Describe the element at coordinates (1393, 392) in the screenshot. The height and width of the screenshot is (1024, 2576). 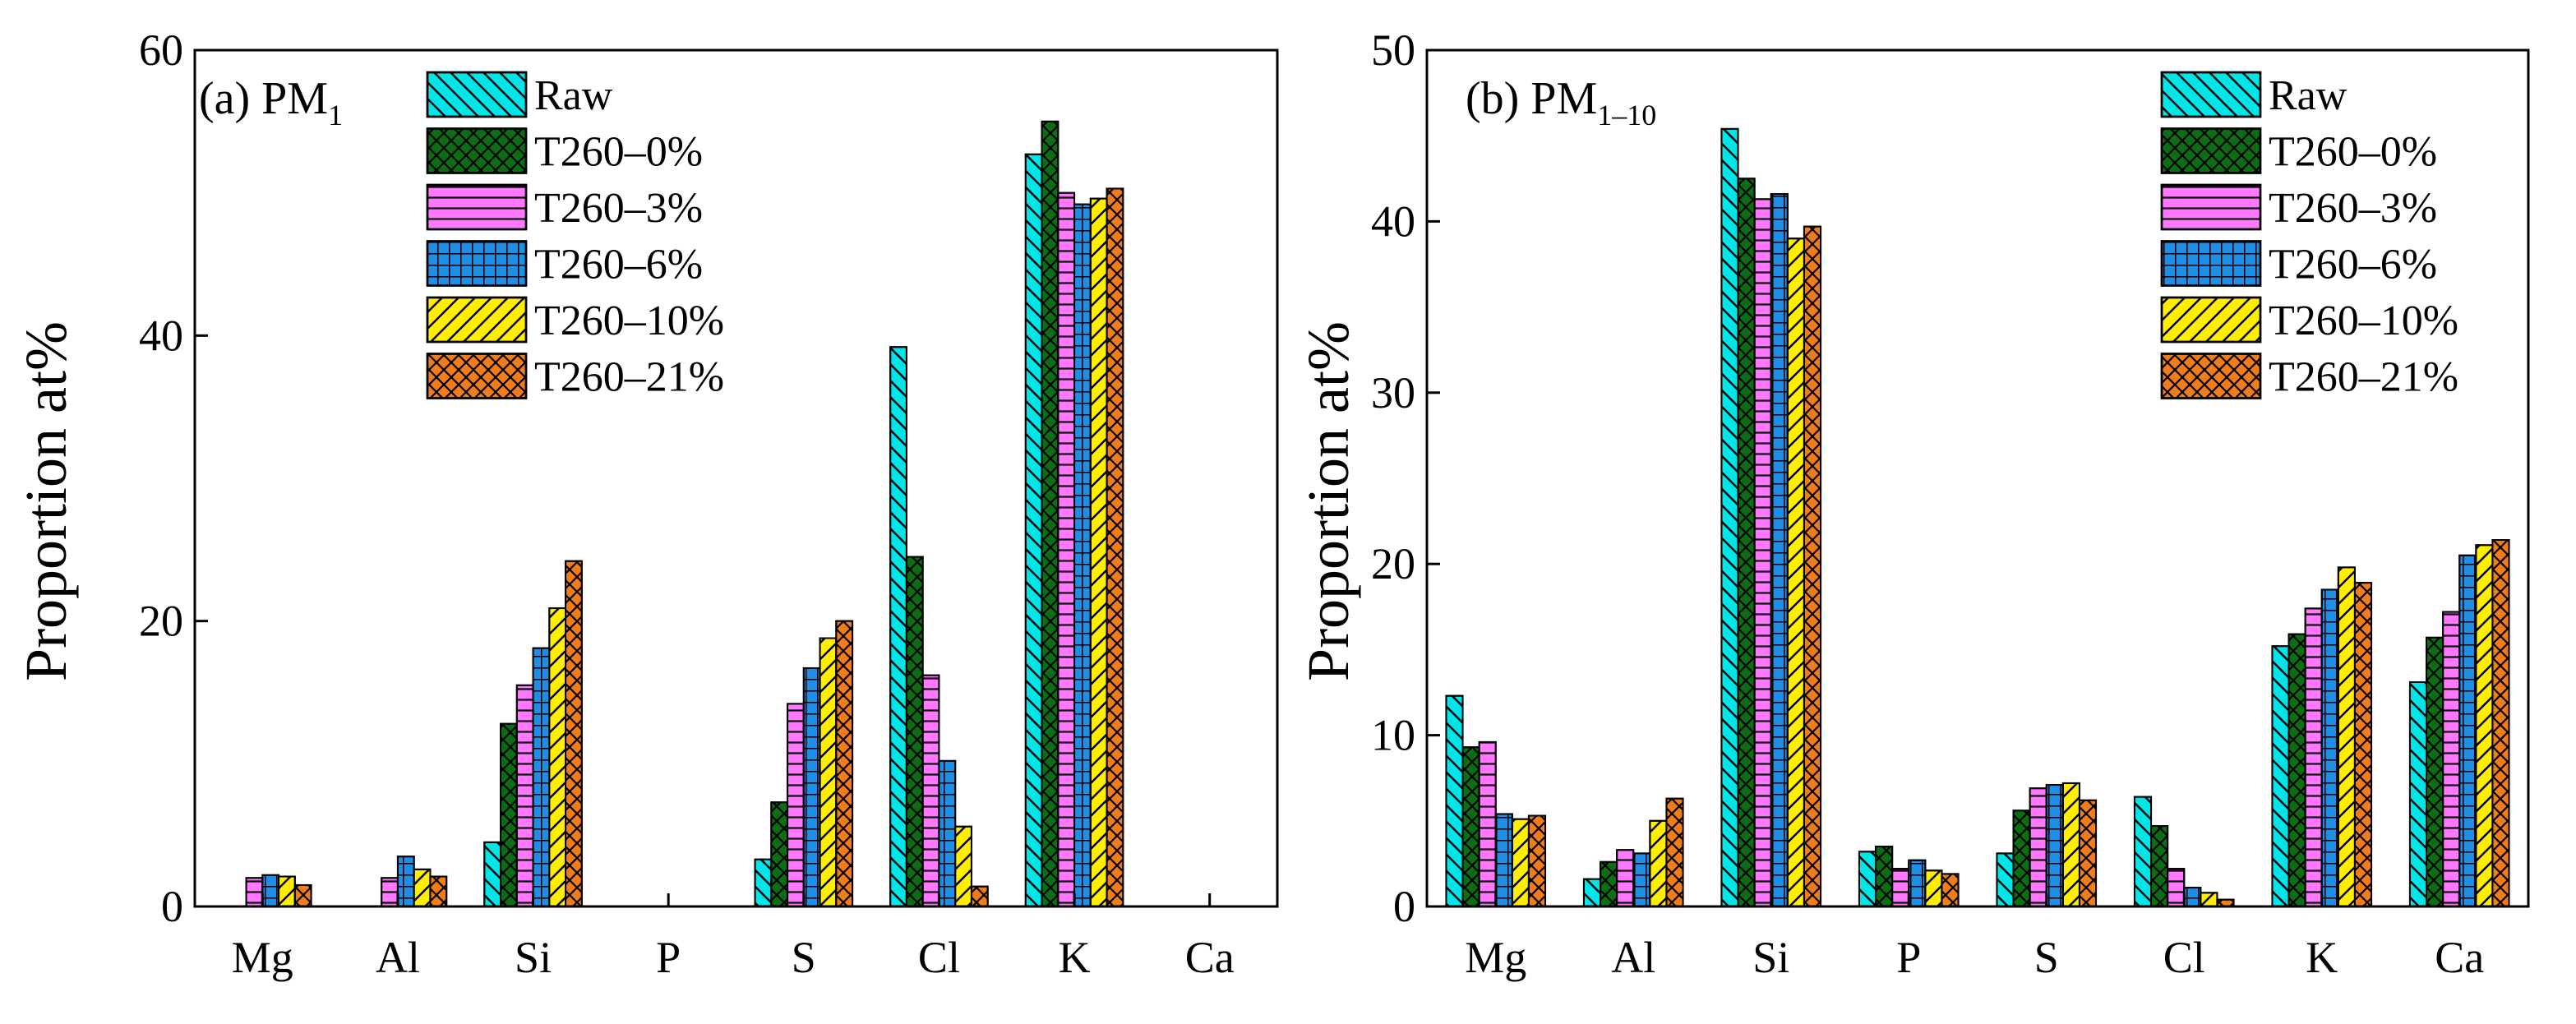
I see `y-tick-label: 30` at that location.